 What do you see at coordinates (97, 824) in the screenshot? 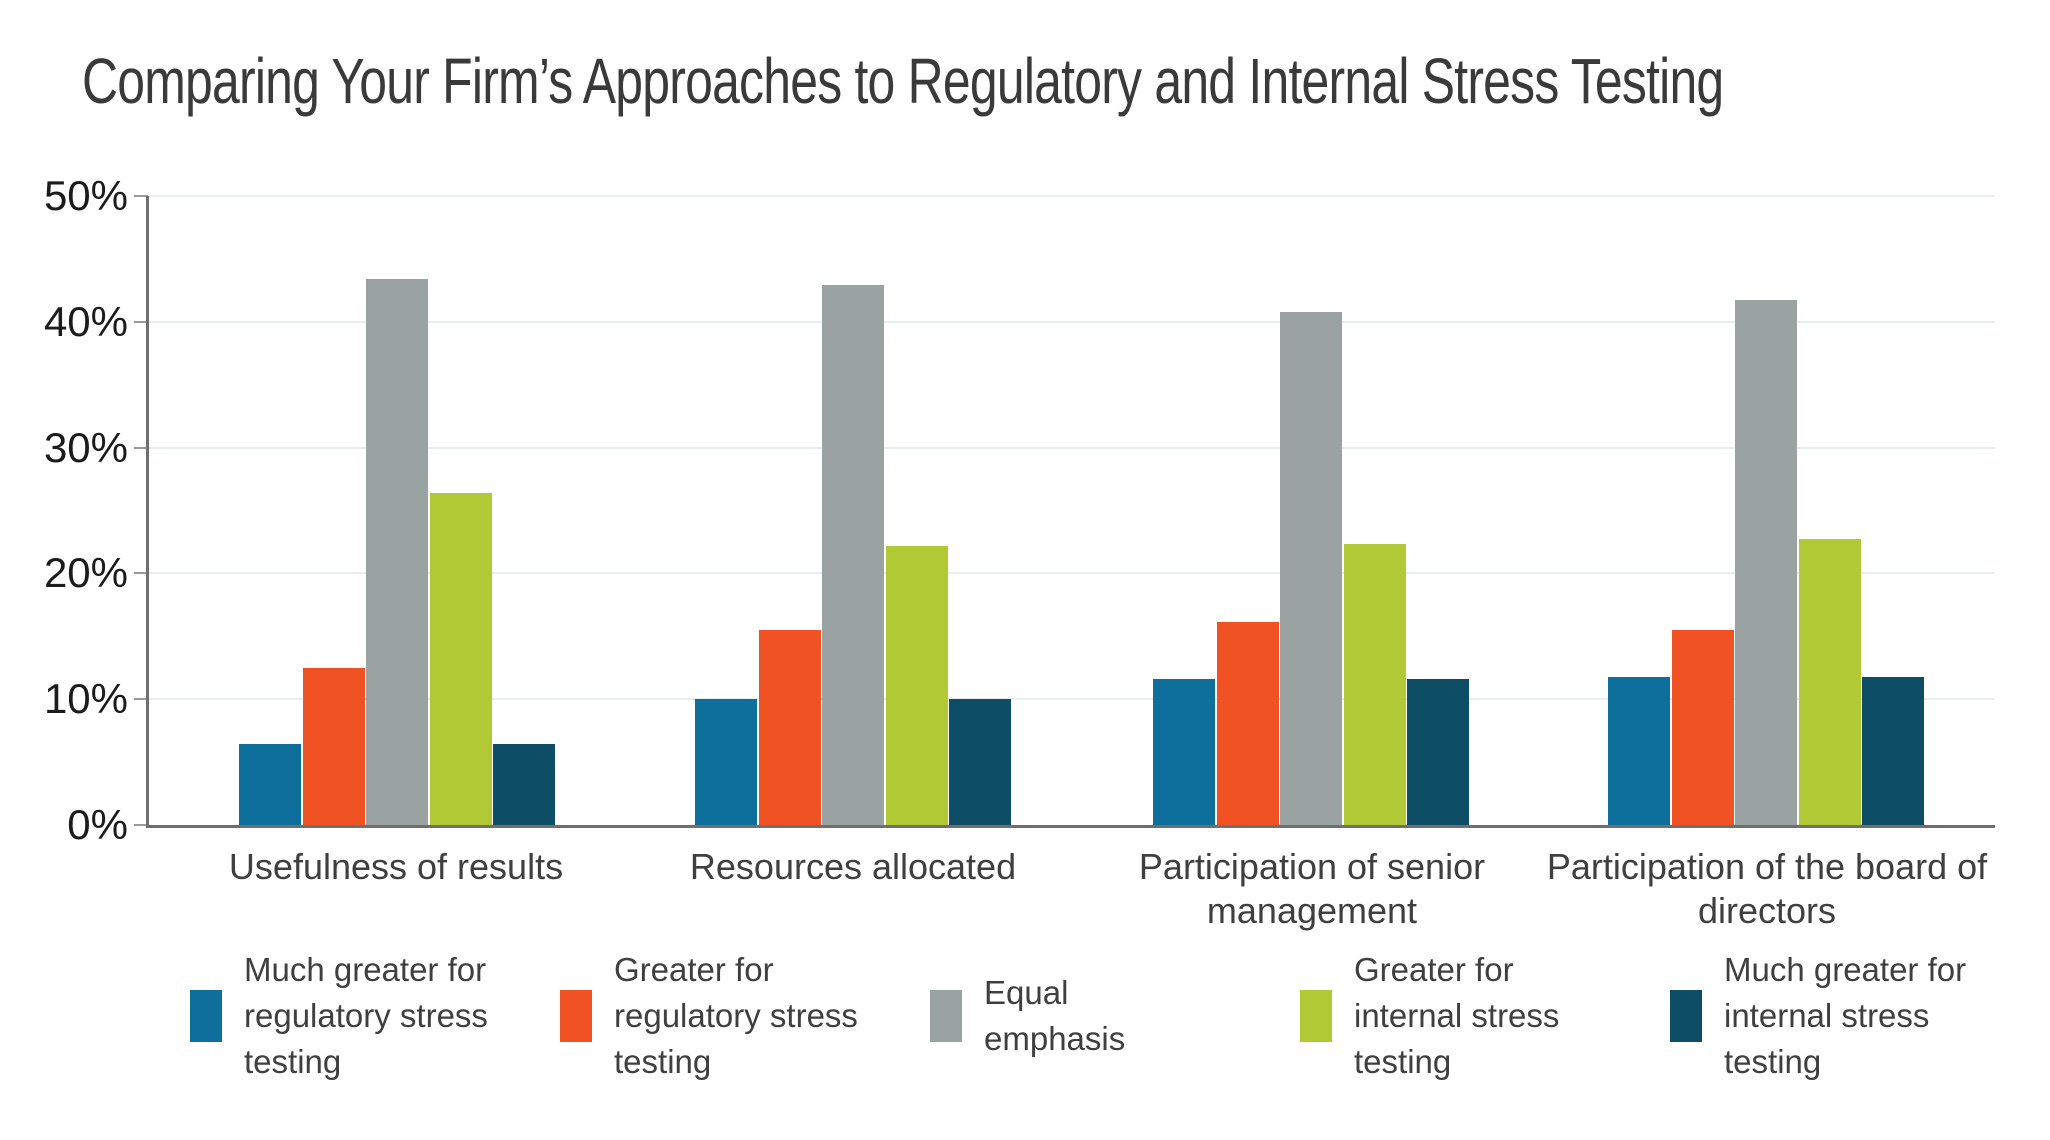
I see `y-axis-tick-label: 0%` at bounding box center [97, 824].